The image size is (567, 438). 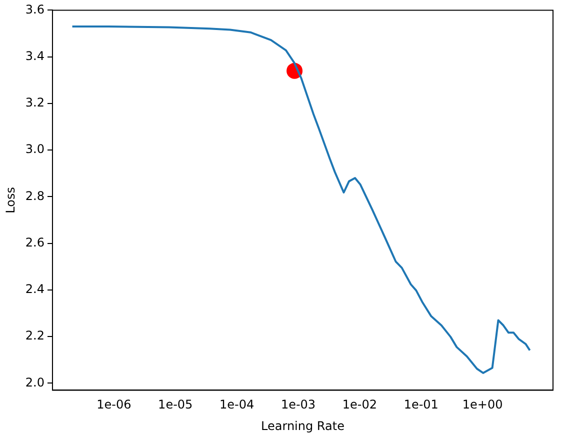 I want to click on y-tick-label: 2.4, so click(x=34, y=289).